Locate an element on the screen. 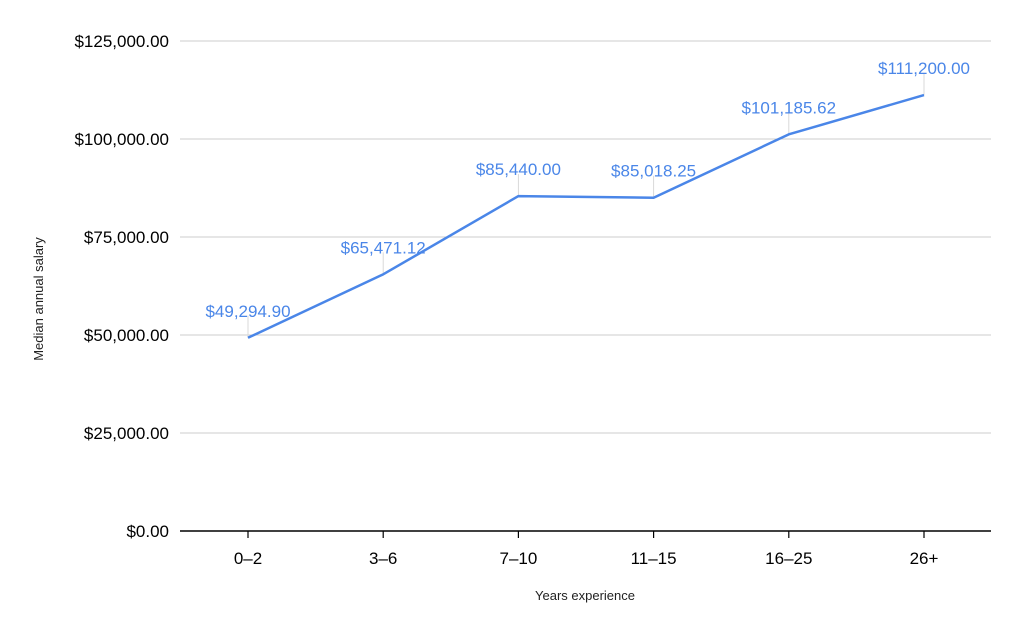 Image resolution: width=1024 pixels, height=634 pixels. data-label: $101,185.62 is located at coordinates (789, 107).